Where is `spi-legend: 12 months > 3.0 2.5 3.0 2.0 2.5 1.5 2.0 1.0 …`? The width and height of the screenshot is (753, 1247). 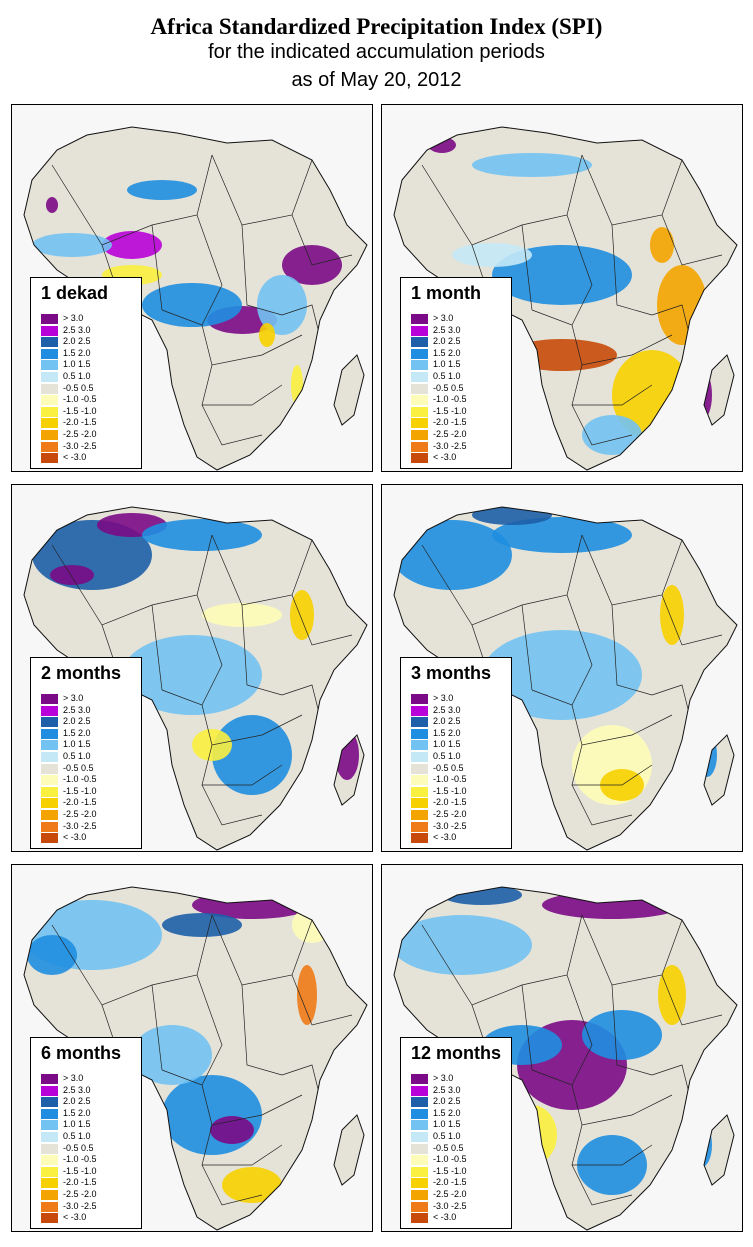 spi-legend: 12 months > 3.0 2.5 3.0 2.0 2.5 1.5 2.0 1.0 … is located at coordinates (456, 1133).